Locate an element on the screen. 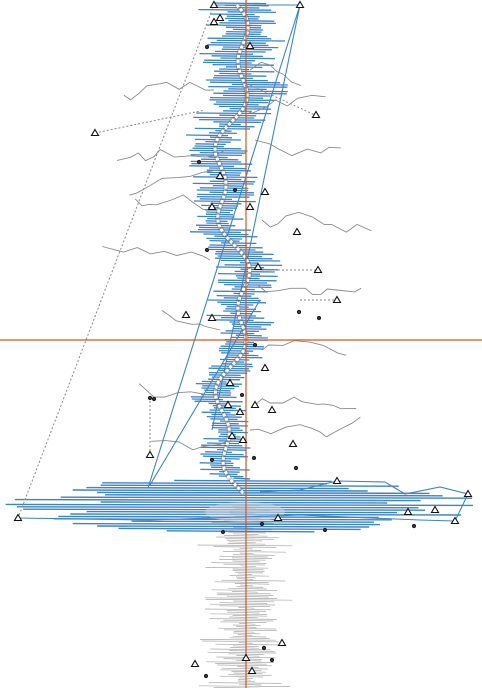  blue-strokes is located at coordinates (237, 240).